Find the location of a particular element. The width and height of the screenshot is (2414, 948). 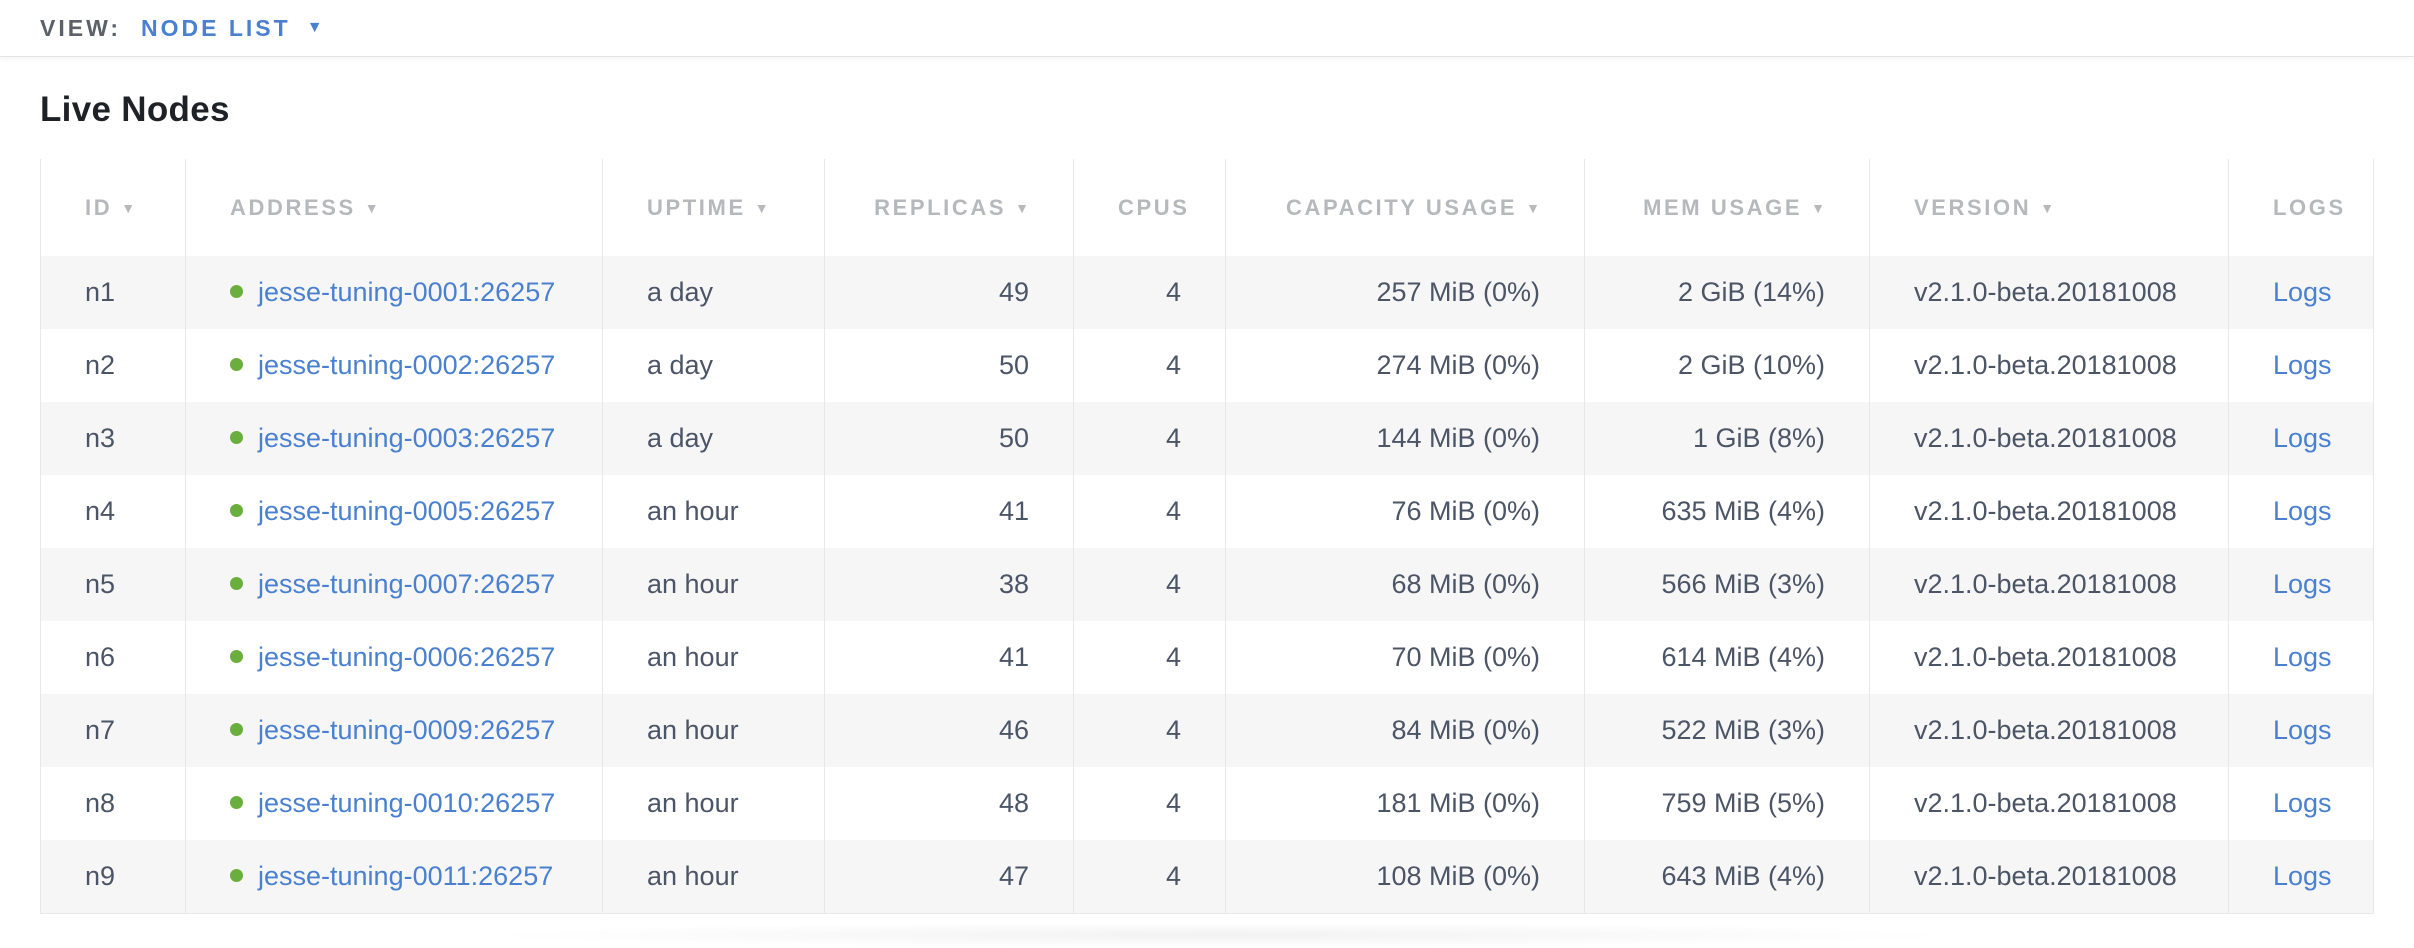

column-header-label: REPLICAS is located at coordinates (940, 207).